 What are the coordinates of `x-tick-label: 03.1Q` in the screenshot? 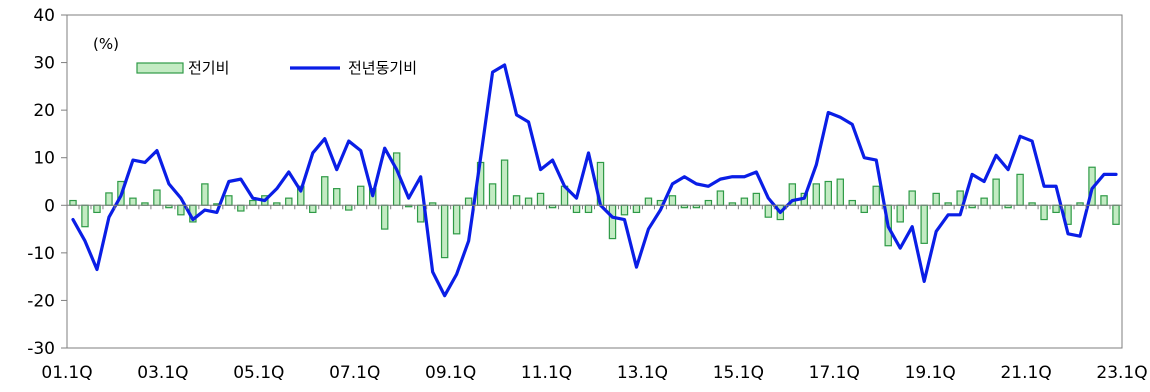 It's located at (162, 373).